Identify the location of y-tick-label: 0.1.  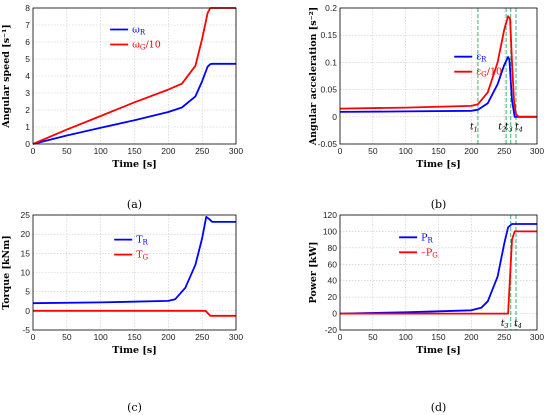
(331, 62).